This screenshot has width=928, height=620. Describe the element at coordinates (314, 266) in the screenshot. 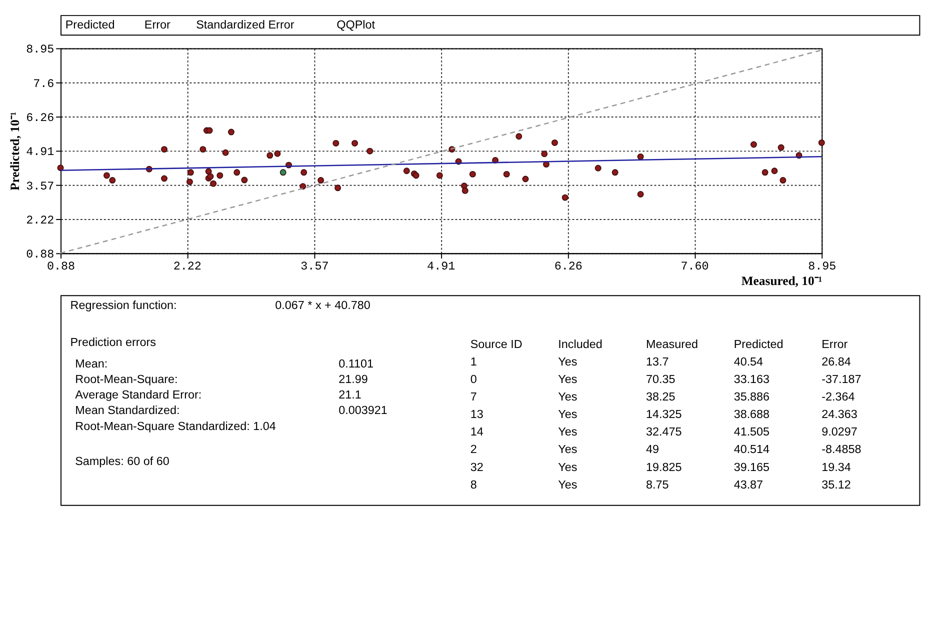

I see `x-tick-label: 3.57` at that location.